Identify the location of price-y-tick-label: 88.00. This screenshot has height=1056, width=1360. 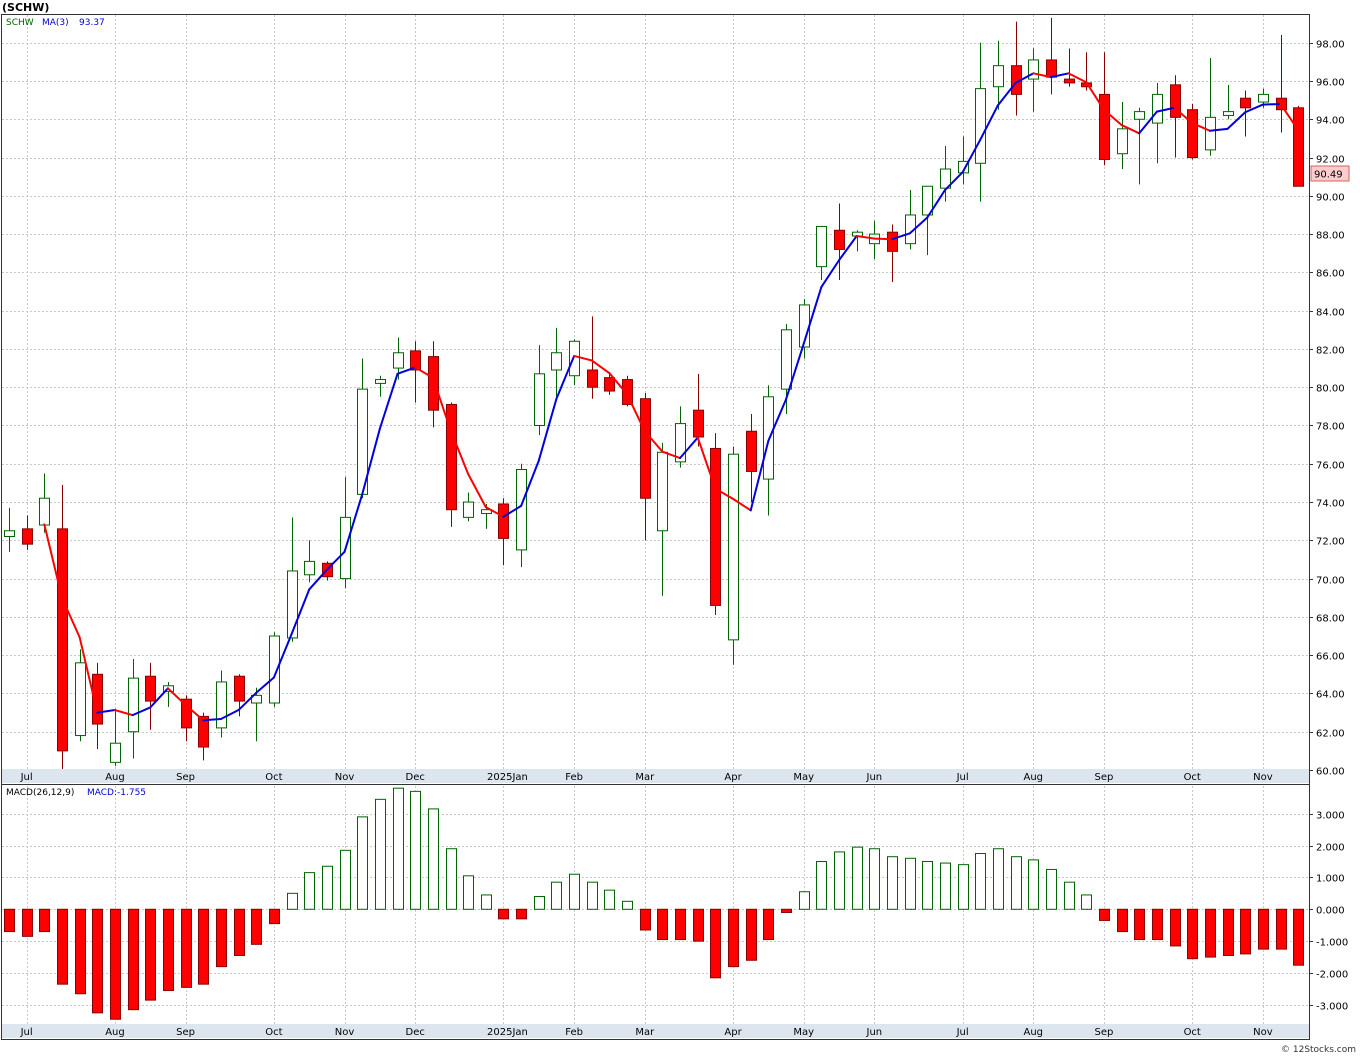
(1330, 236).